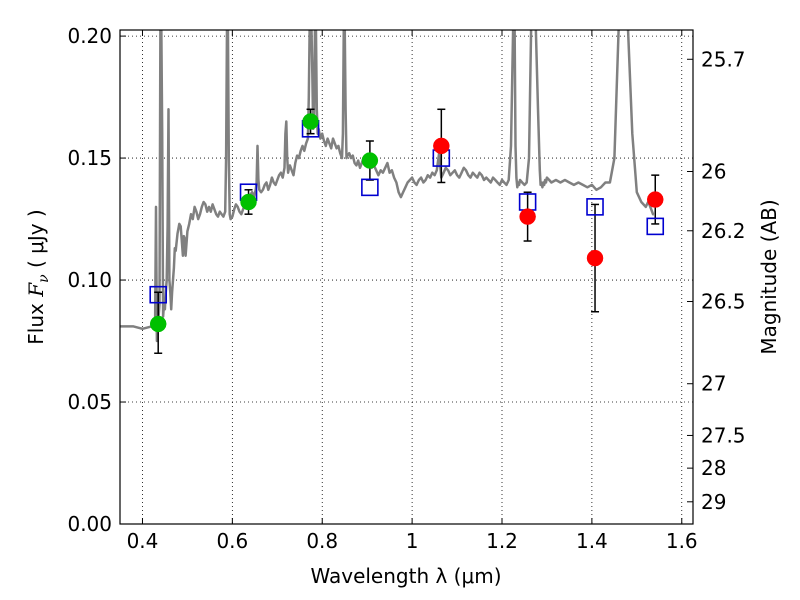 This screenshot has width=800, height=600. Describe the element at coordinates (412, 541) in the screenshot. I see `x-tick-label: 1` at that location.